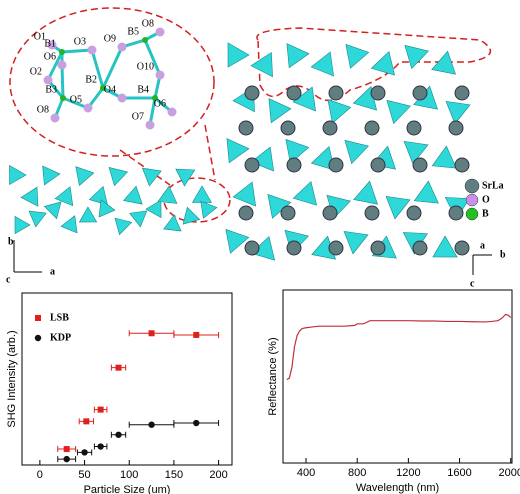  What do you see at coordinates (167, 155) in the screenshot?
I see `zoom-link` at bounding box center [167, 155].